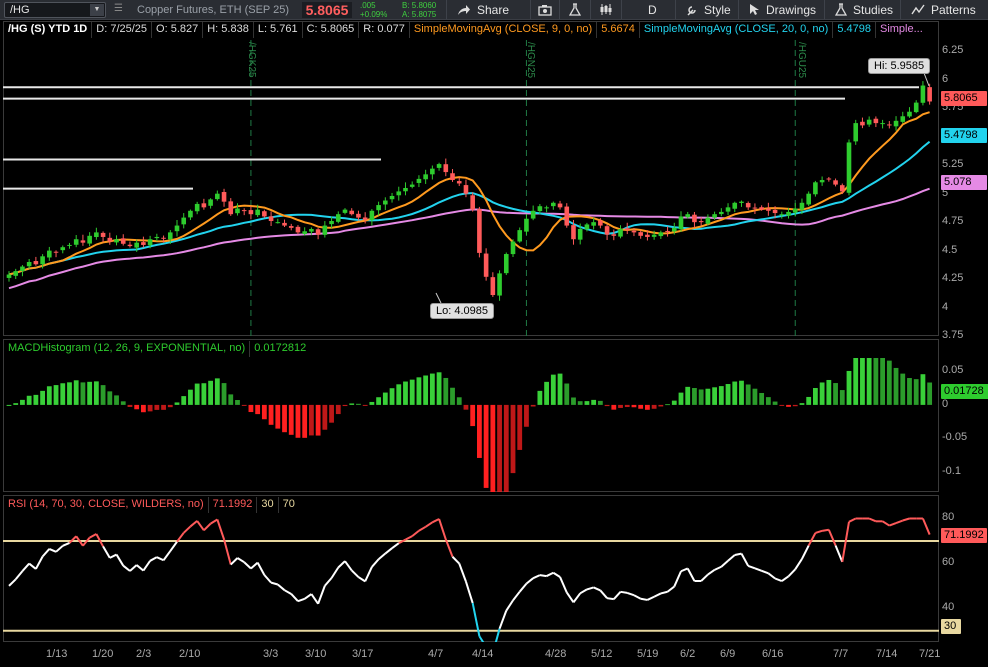 This screenshot has height=667, width=988. I want to click on patterns-button: Patterns, so click(944, 9).